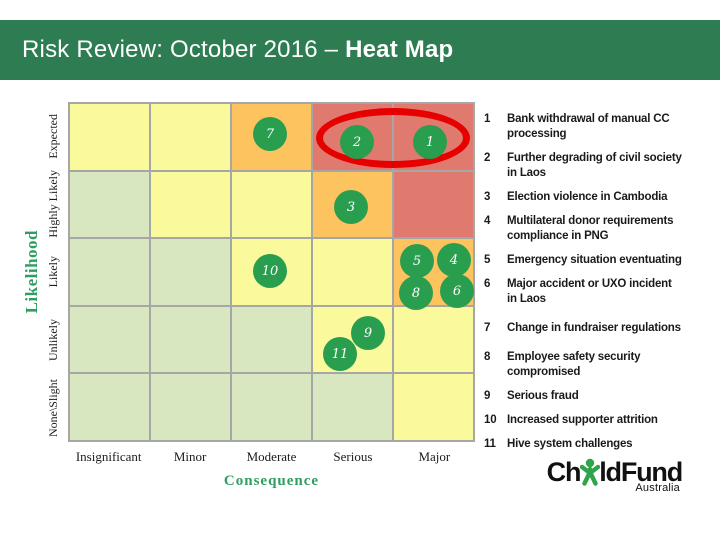 The image size is (720, 540). I want to click on y-tick-text-2: Highly Likely, so click(52, 204).